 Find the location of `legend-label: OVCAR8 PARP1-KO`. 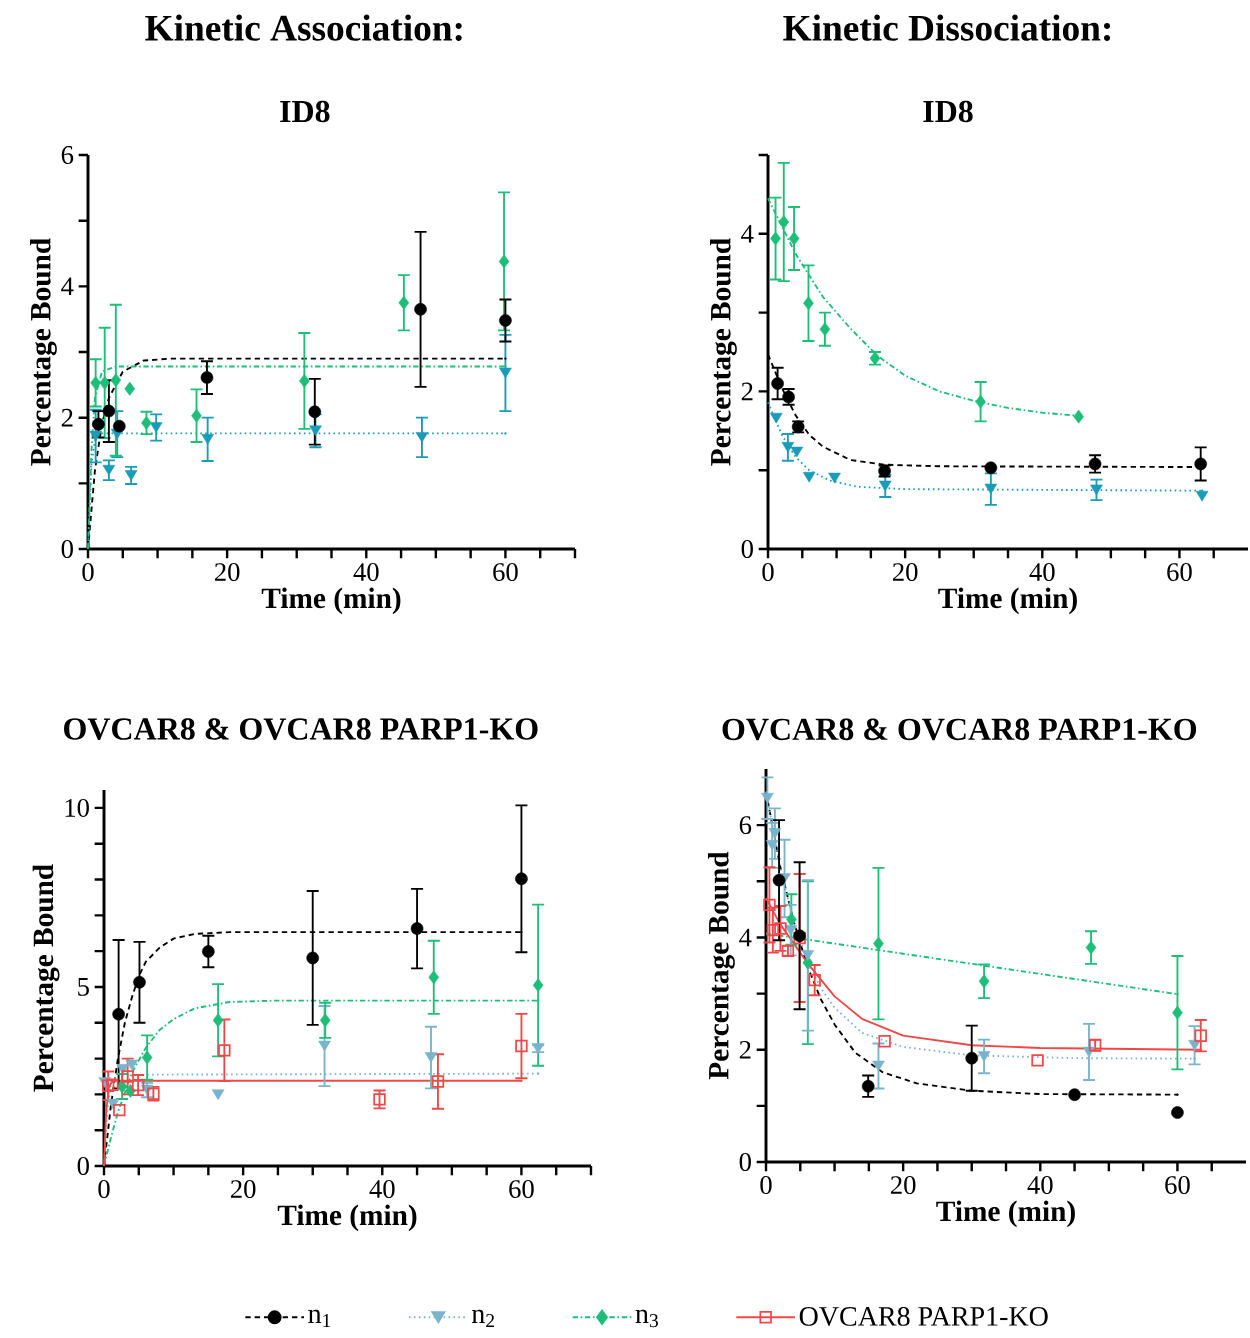

legend-label: OVCAR8 PARP1-KO is located at coordinates (923, 1316).